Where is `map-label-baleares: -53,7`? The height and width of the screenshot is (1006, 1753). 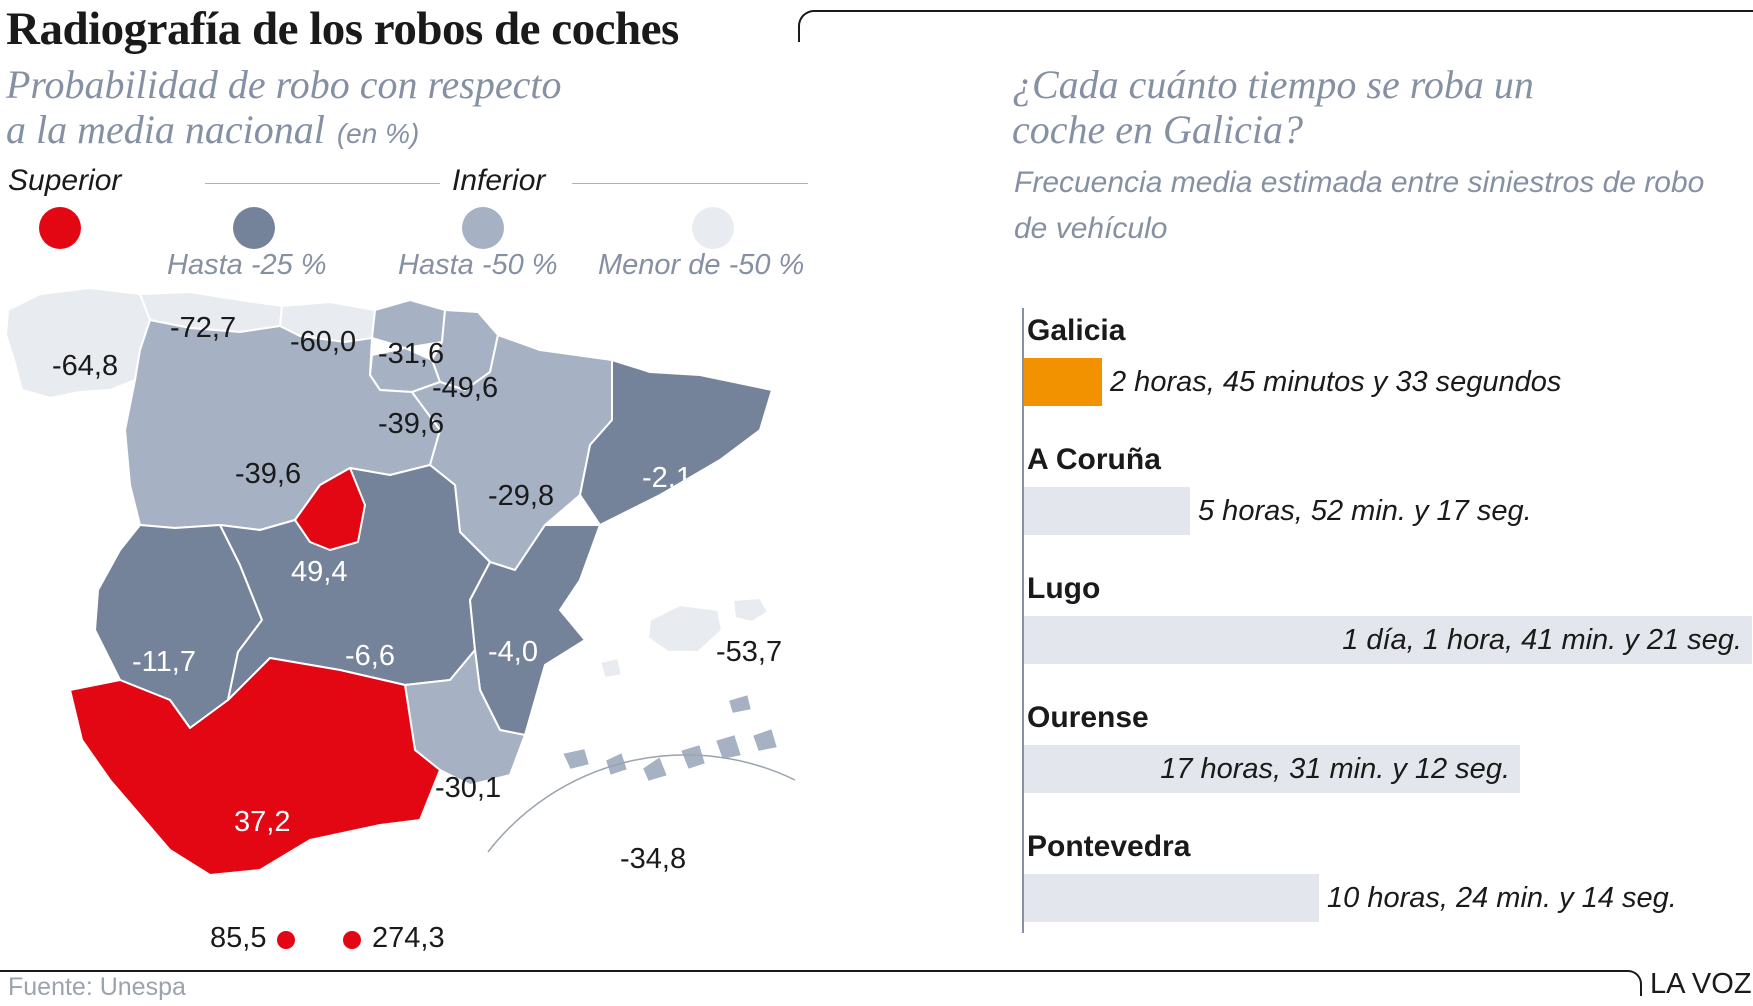 map-label-baleares: -53,7 is located at coordinates (749, 652).